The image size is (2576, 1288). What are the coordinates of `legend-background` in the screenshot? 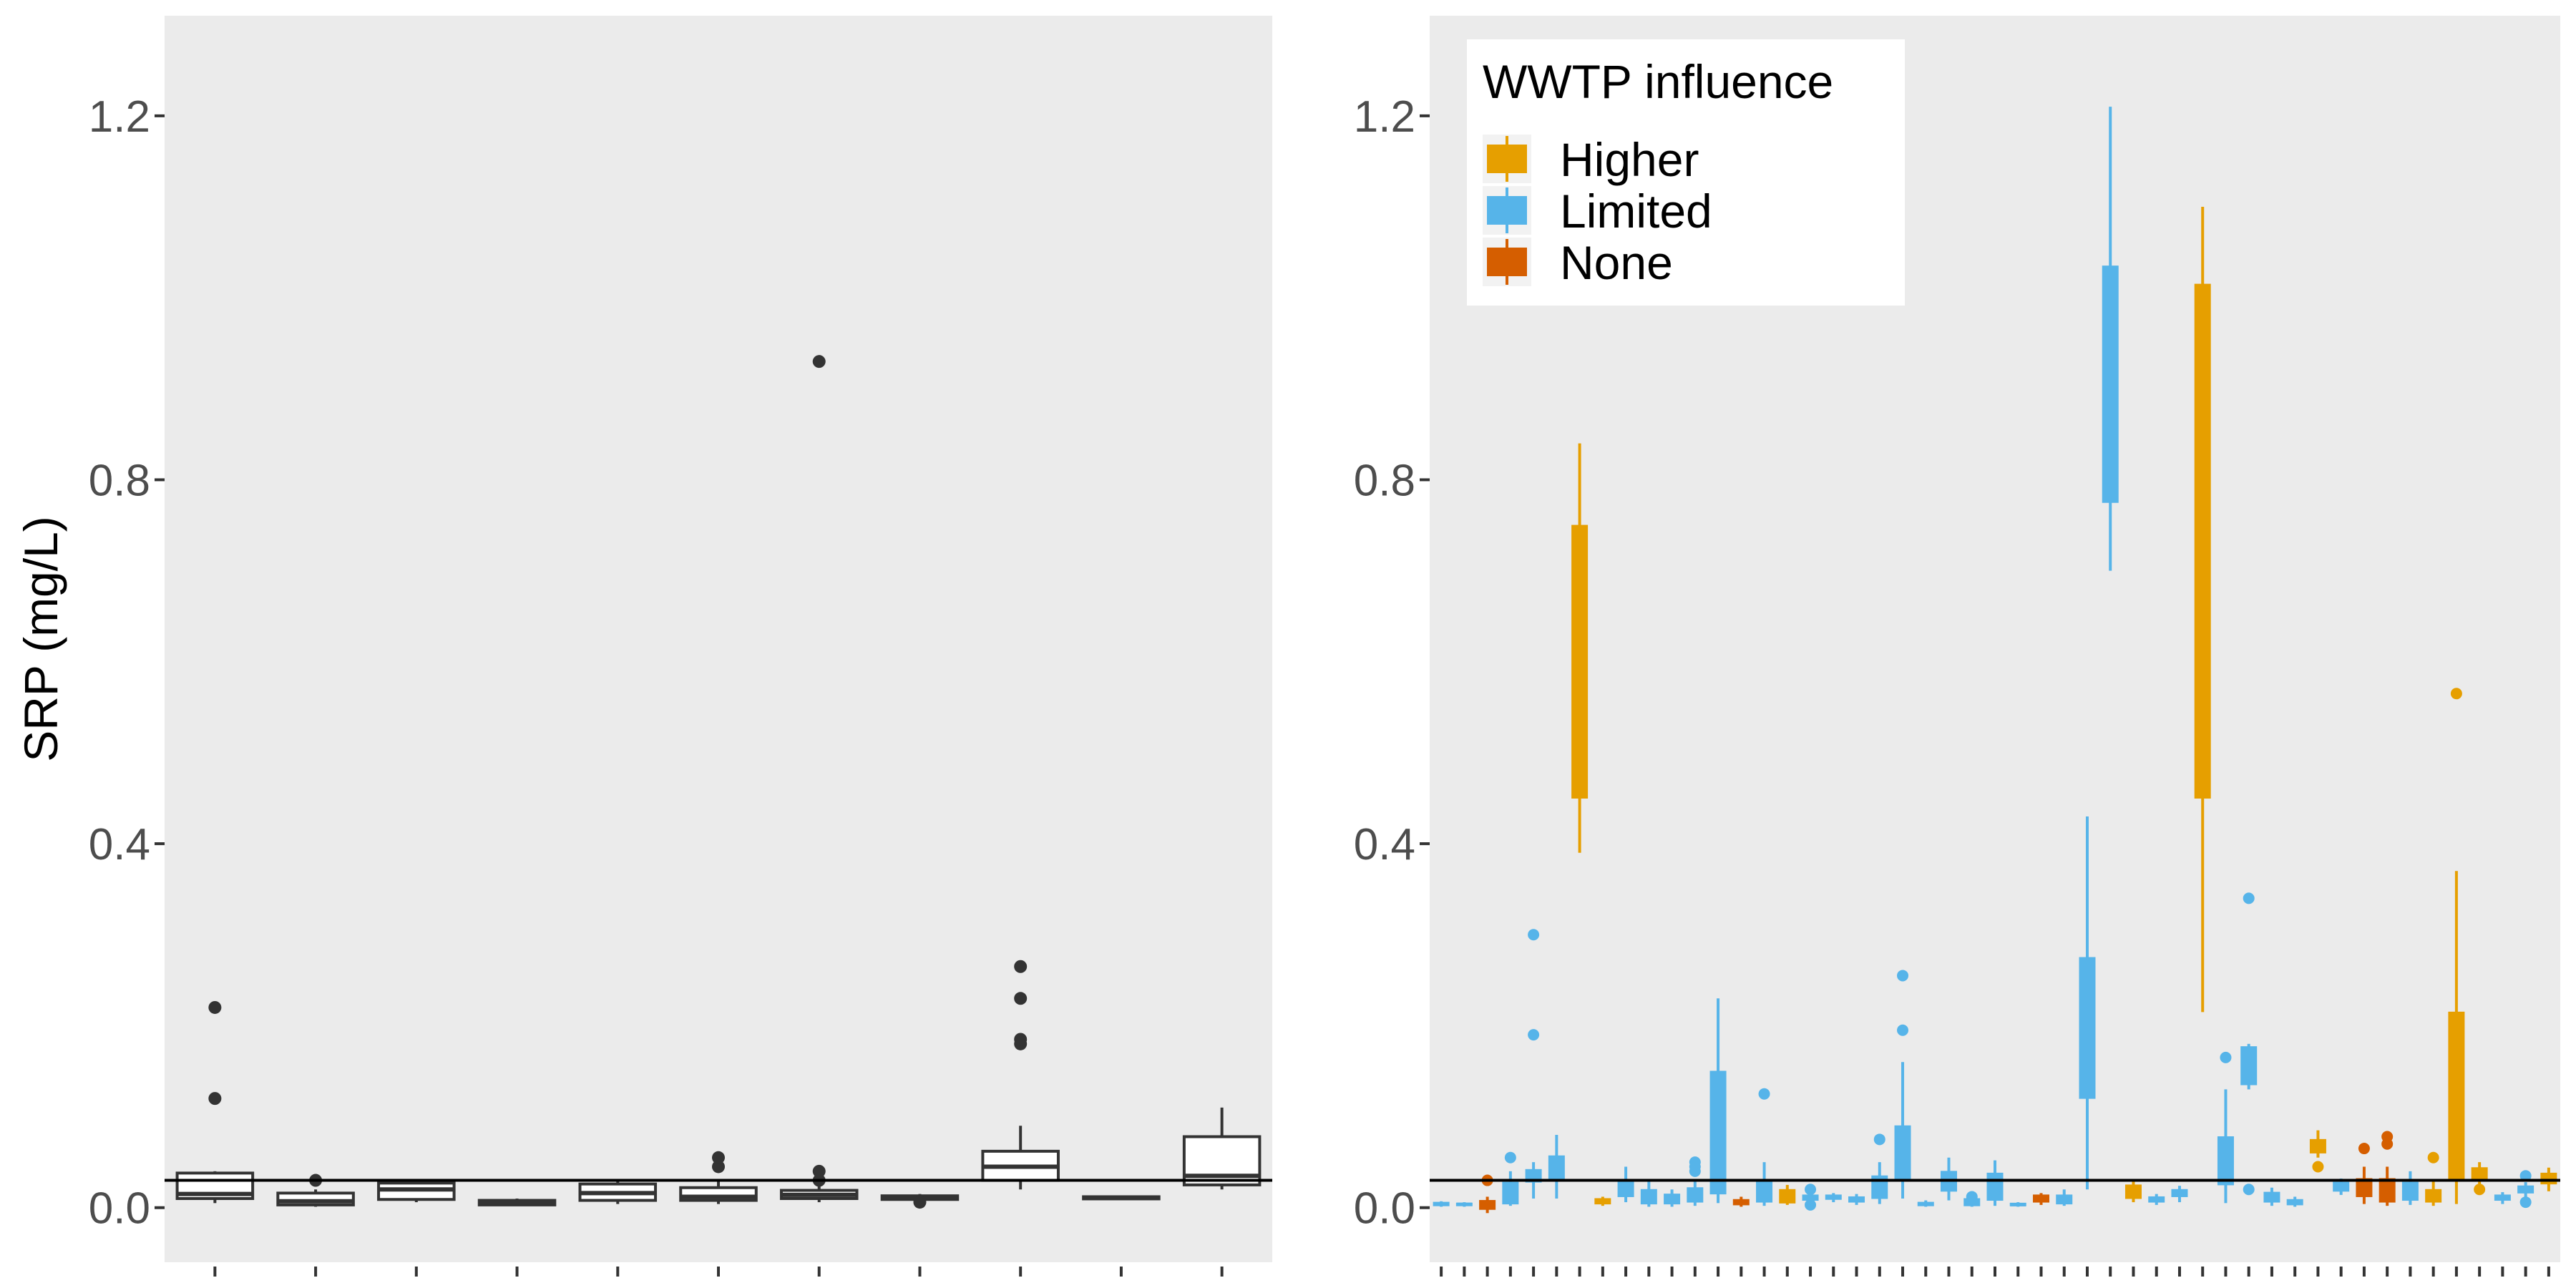 It's located at (1686, 172).